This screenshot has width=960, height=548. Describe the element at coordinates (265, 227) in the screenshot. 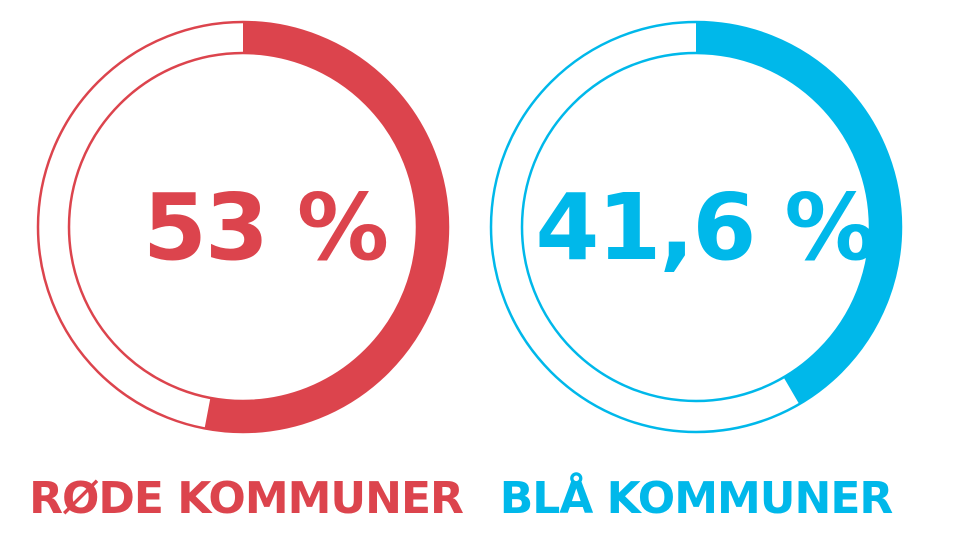

I see `value-label-red: 53 %` at that location.